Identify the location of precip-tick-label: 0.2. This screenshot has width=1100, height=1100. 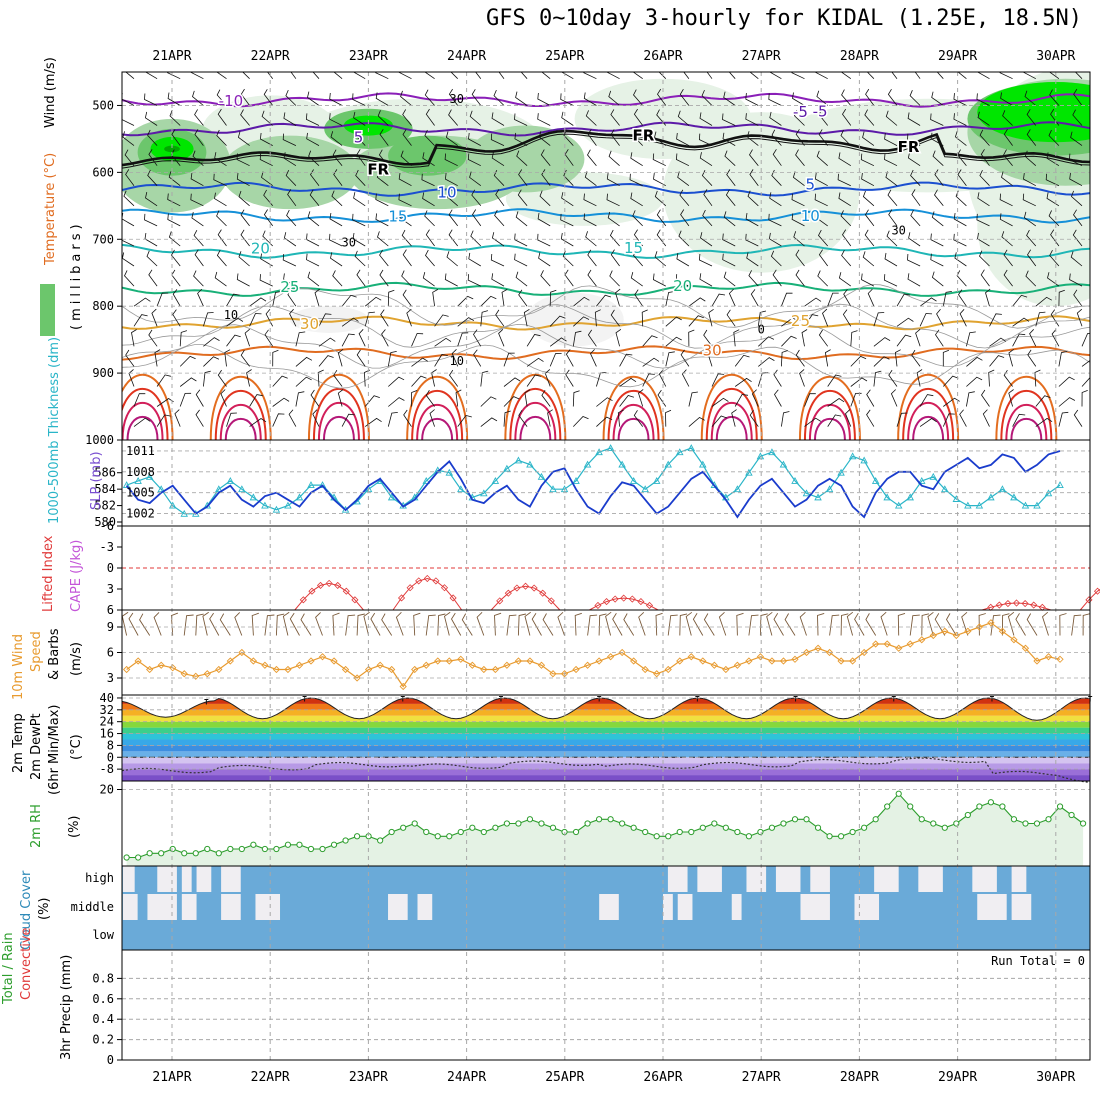
(103, 1040).